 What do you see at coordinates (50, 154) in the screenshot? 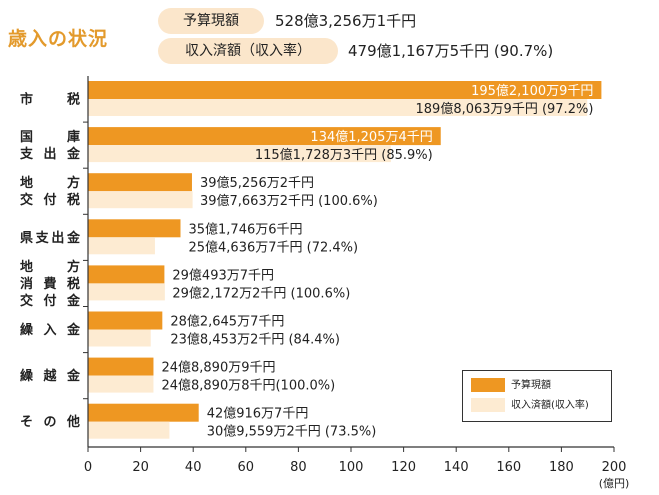
I see `category-label-1-line-1: 支出金` at bounding box center [50, 154].